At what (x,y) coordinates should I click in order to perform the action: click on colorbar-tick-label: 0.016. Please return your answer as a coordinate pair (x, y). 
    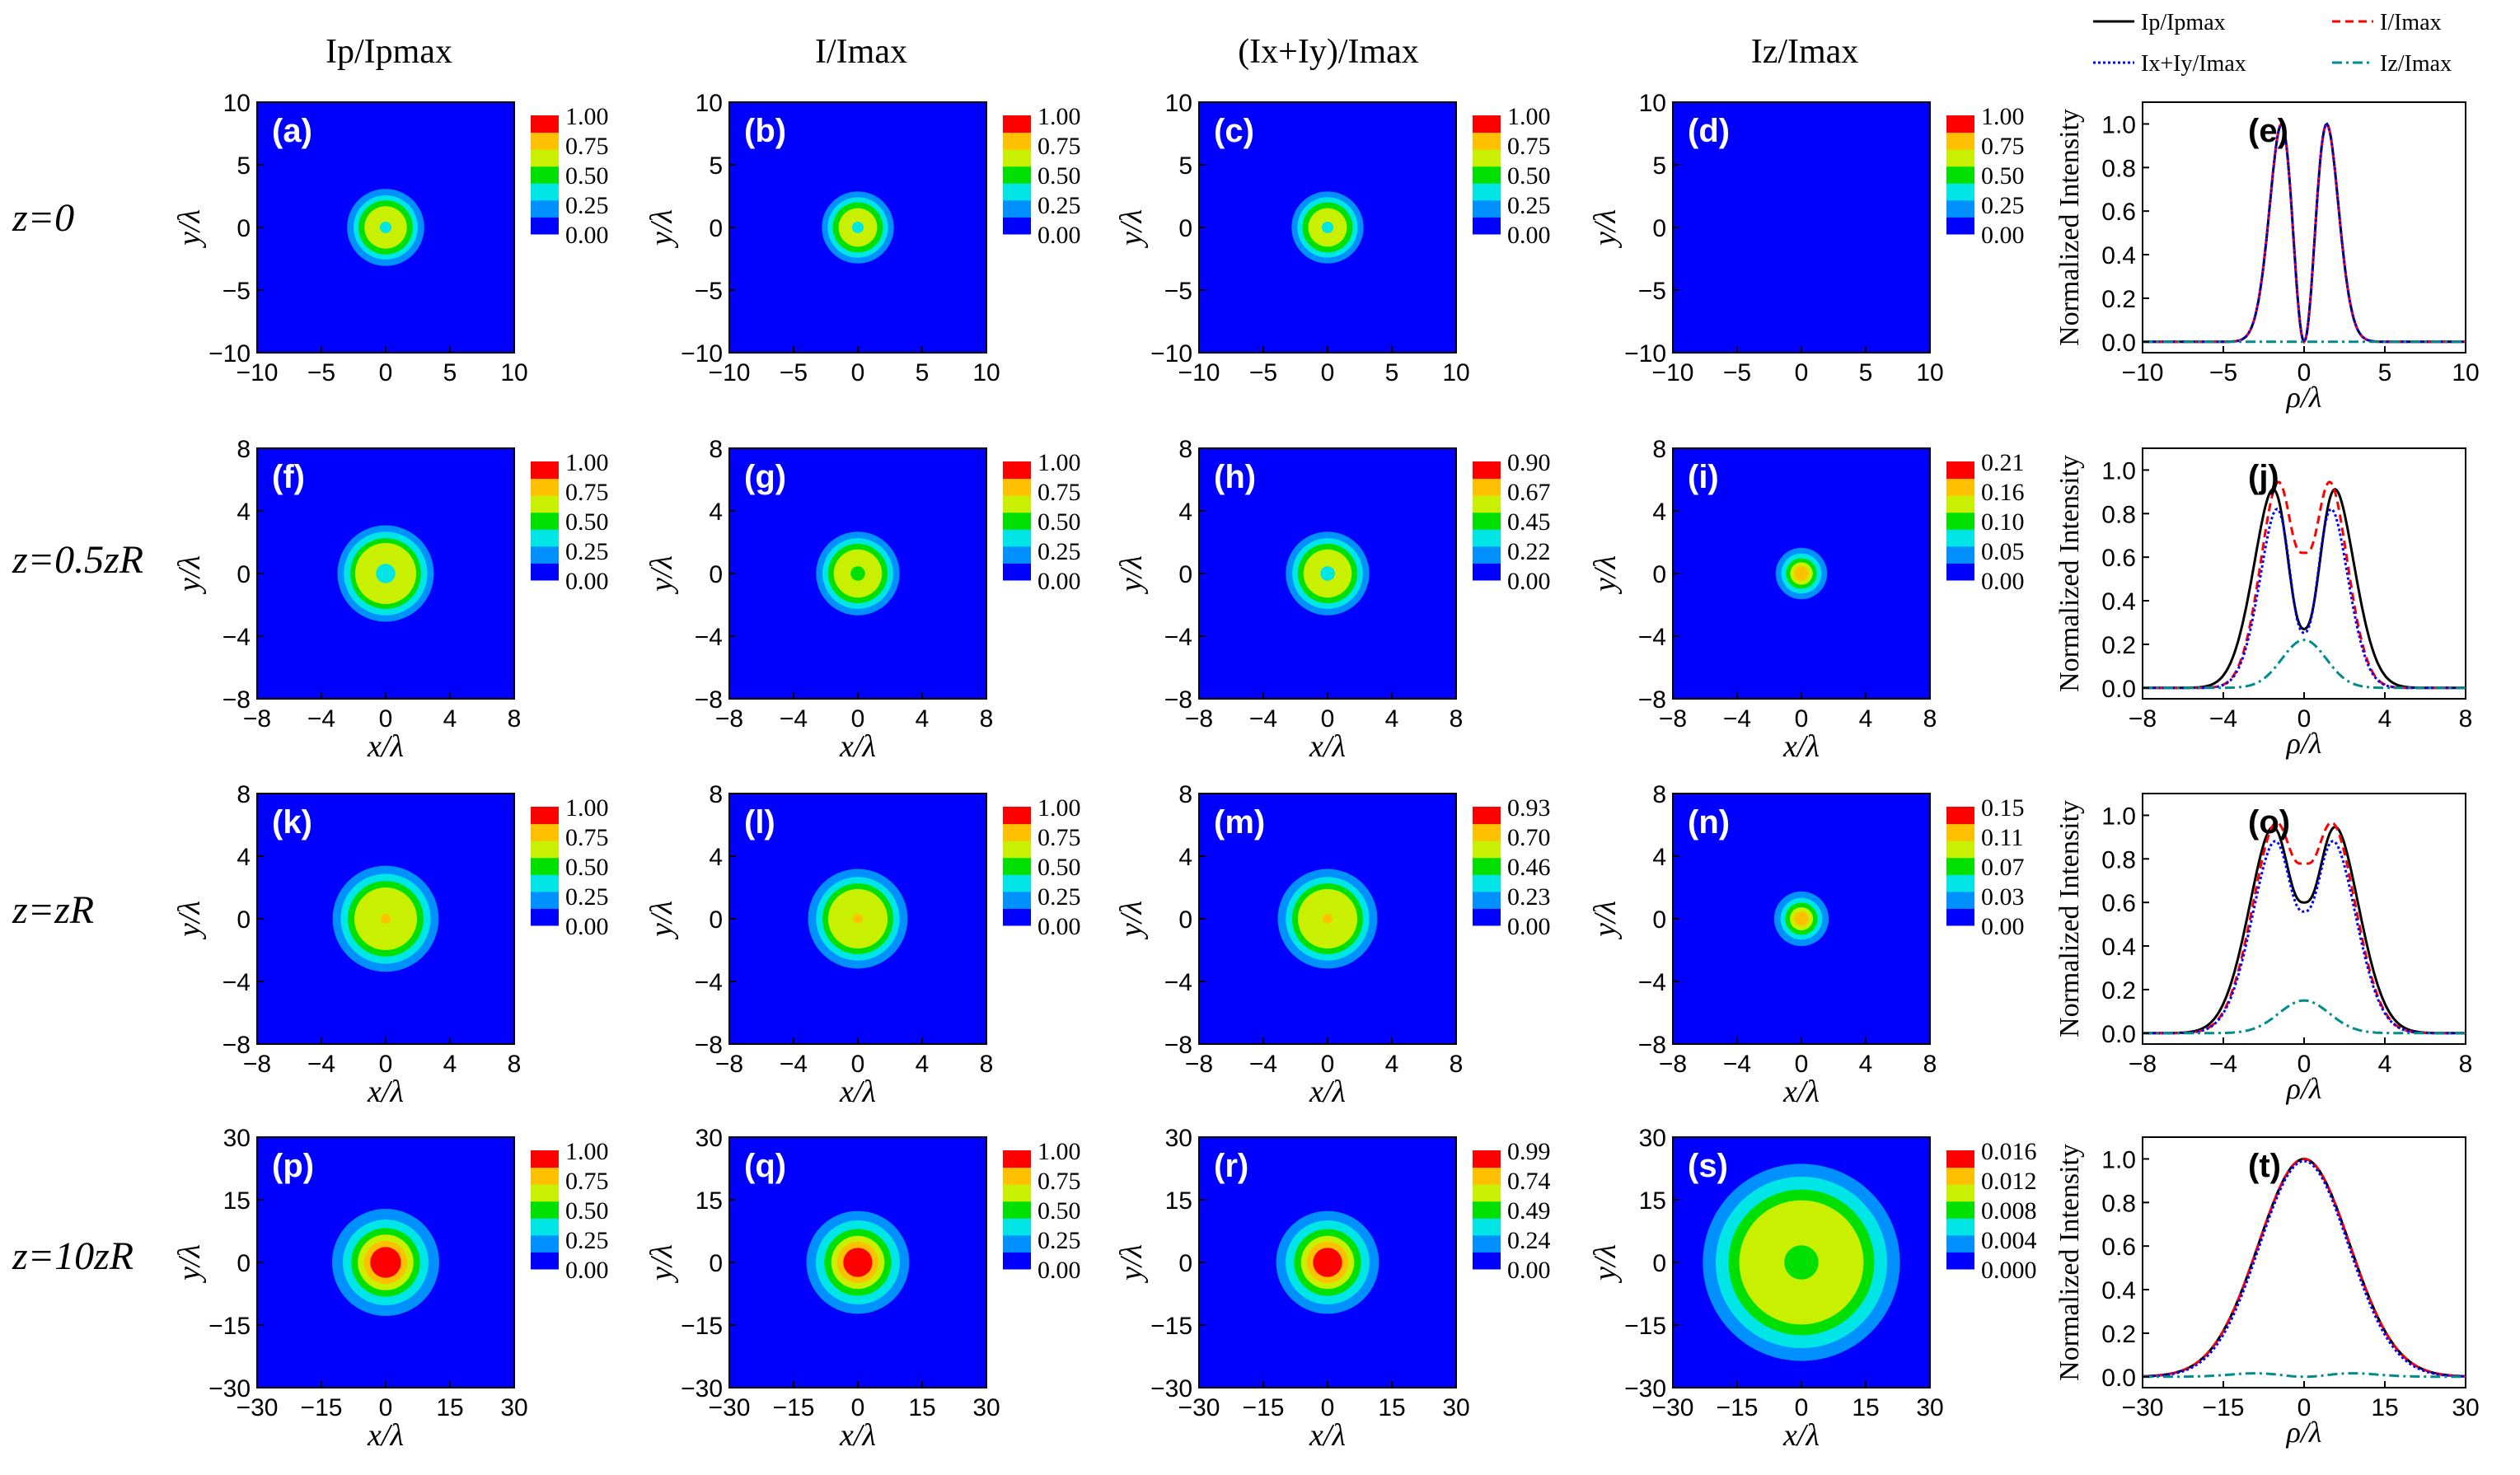
    Looking at the image, I should click on (2009, 1151).